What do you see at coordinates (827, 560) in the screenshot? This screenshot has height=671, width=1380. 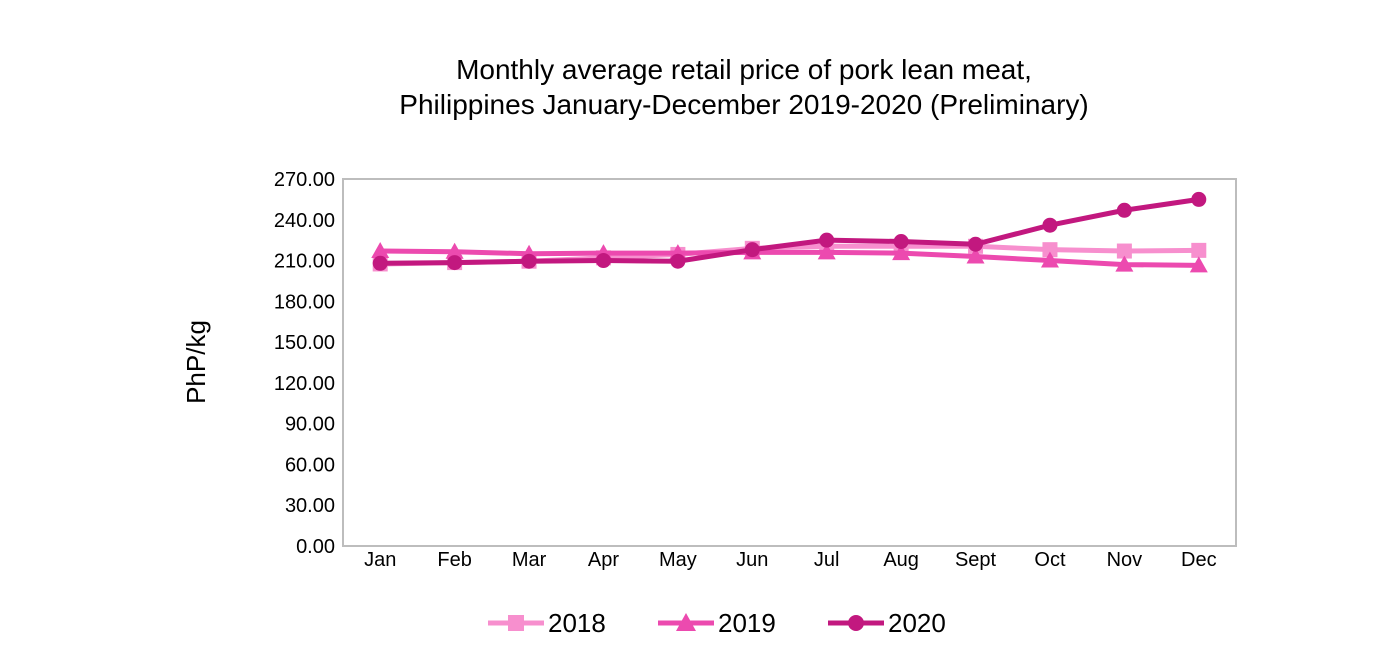 I see `x-tick-label: Jul` at bounding box center [827, 560].